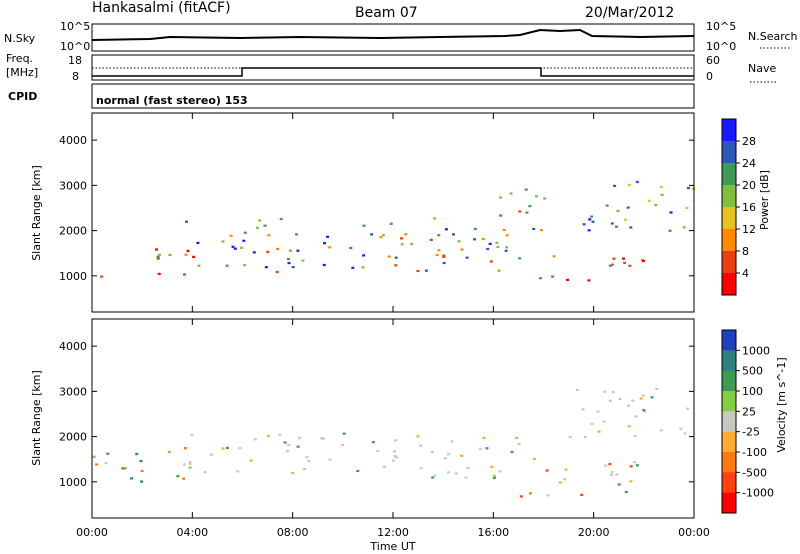 The image size is (800, 554). Describe the element at coordinates (73, 391) in the screenshot. I see `velocity-ytick-label: 3000` at that location.